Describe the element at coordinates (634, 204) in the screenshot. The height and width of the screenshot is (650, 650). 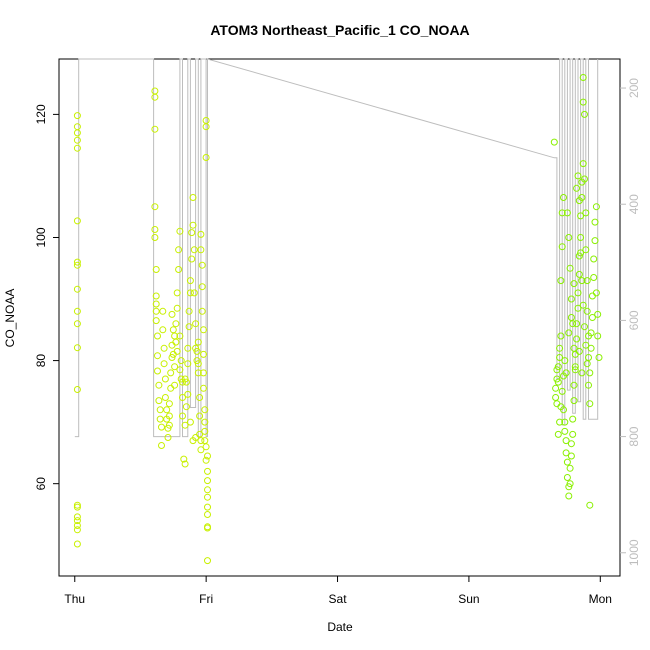
I see `y2-tick-label: 400` at that location.